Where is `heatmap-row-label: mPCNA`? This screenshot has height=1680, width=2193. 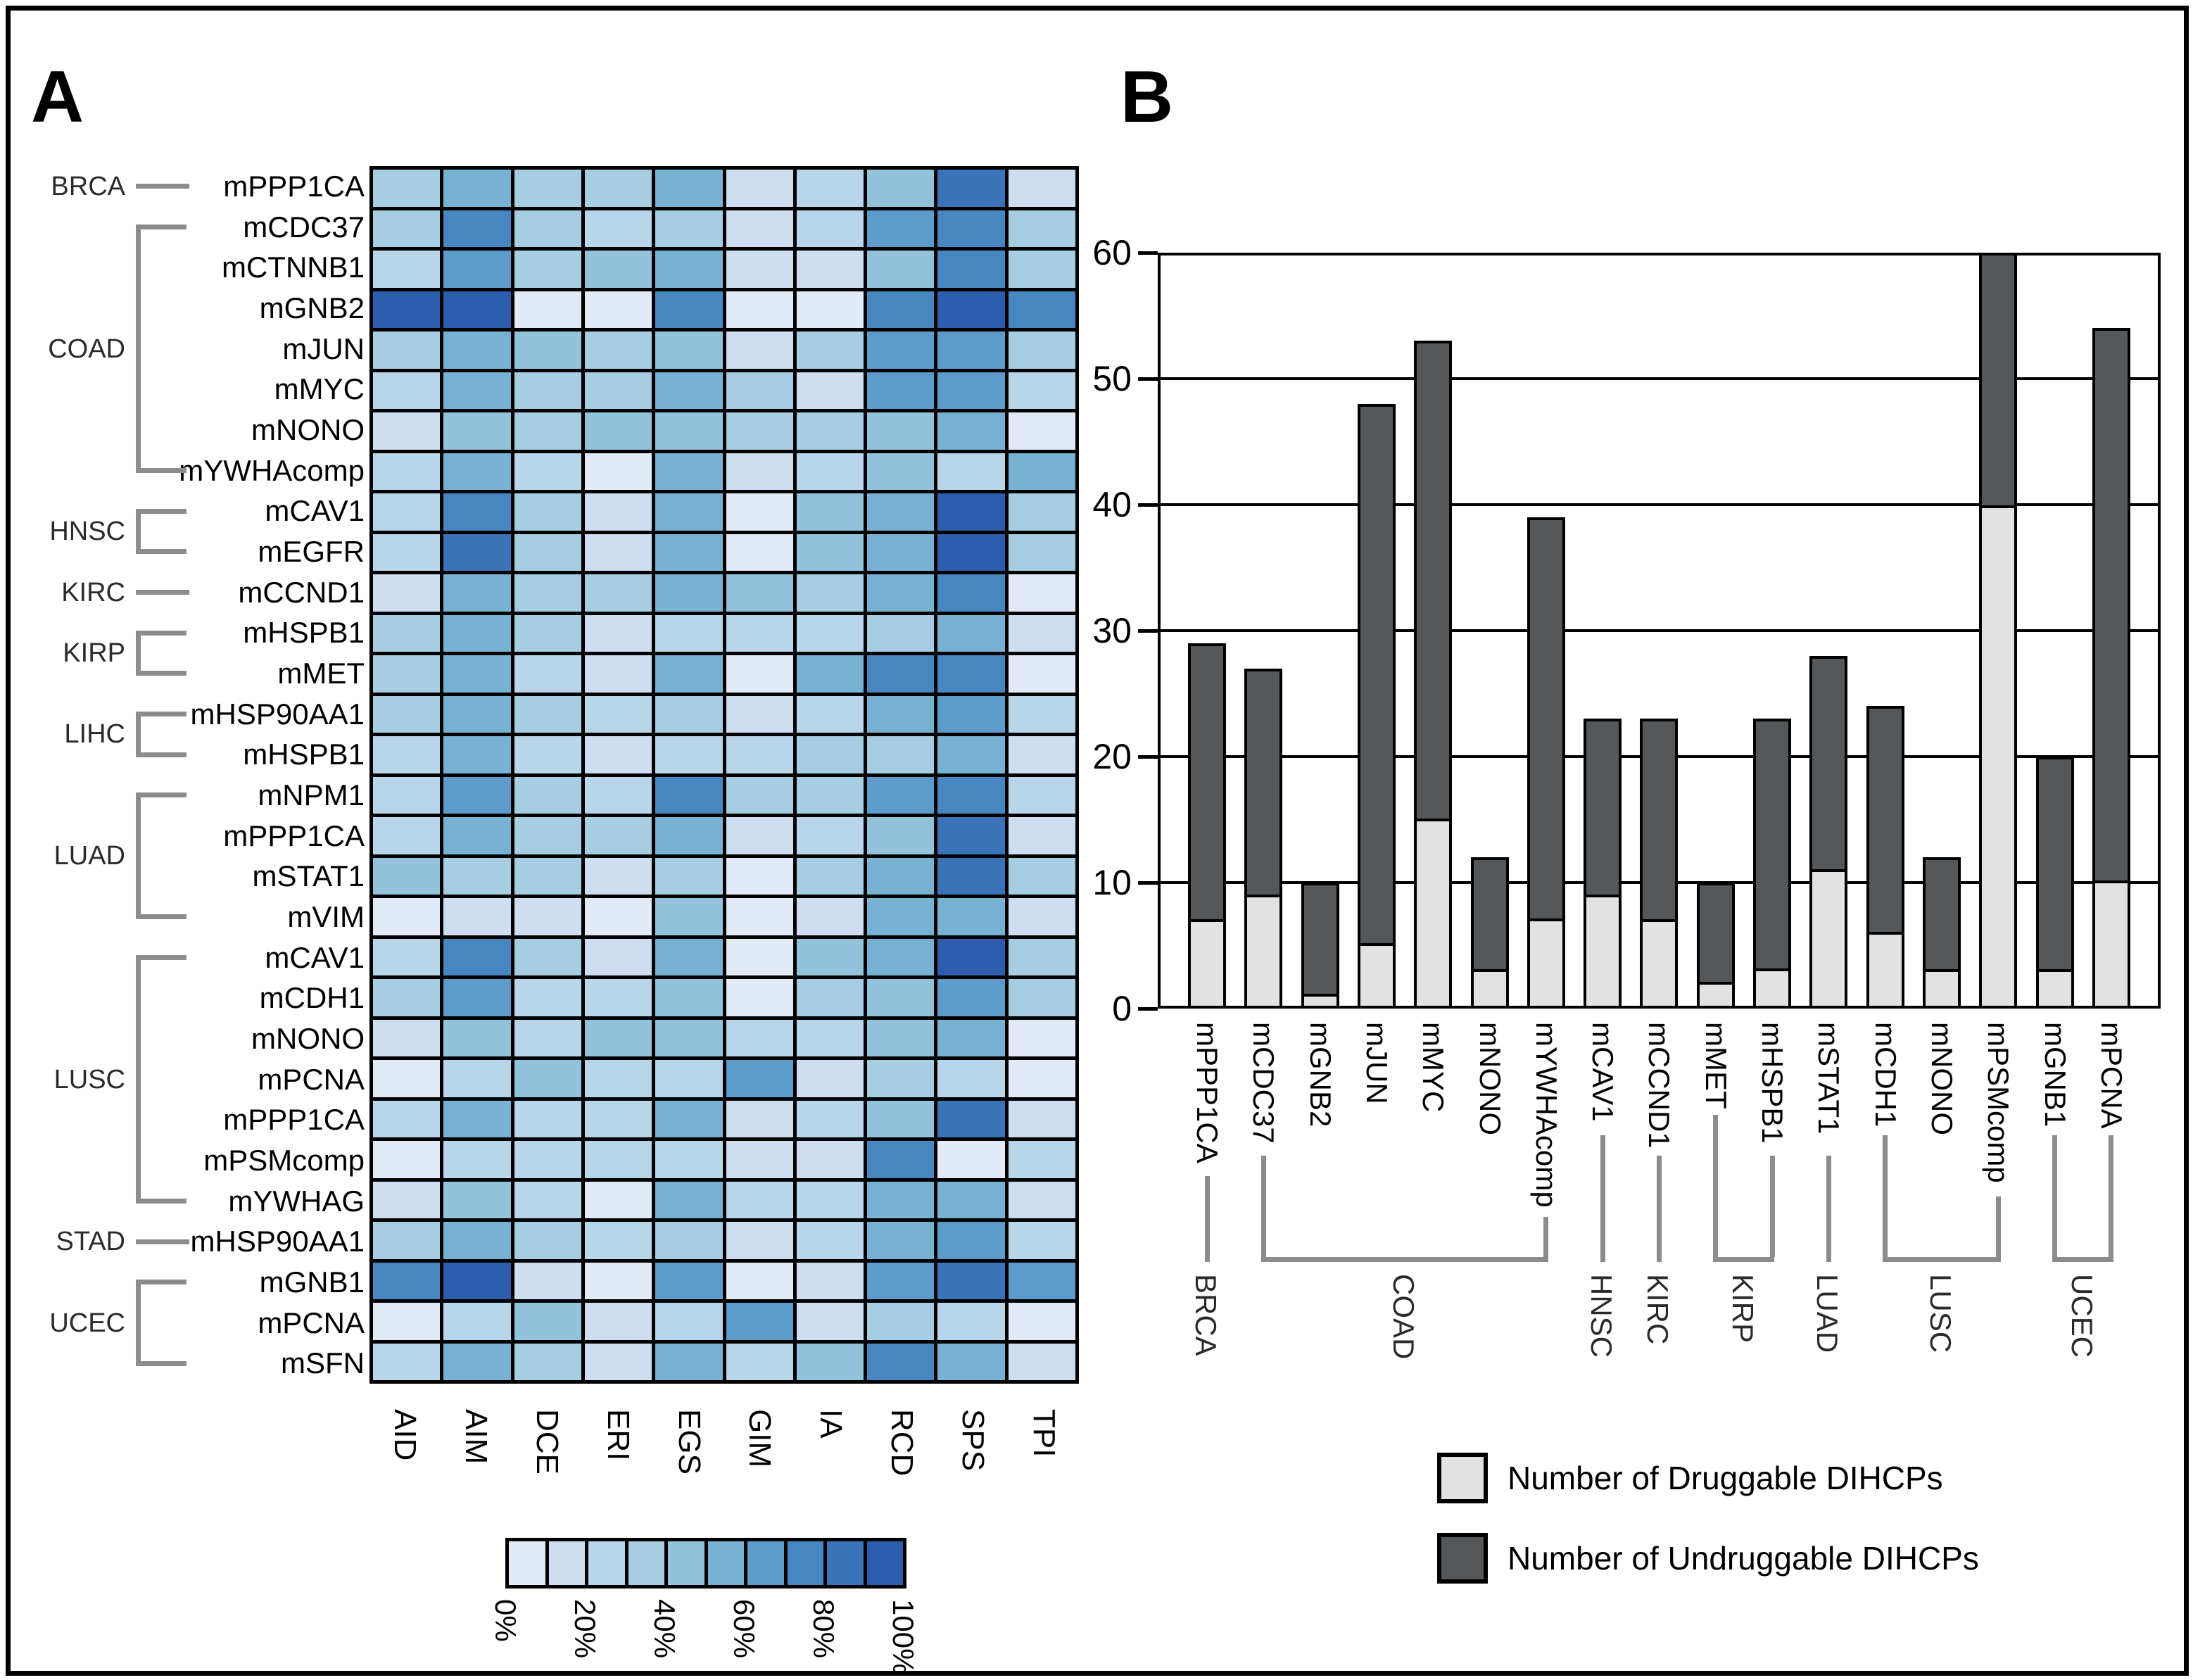
heatmap-row-label: mPCNA is located at coordinates (311, 1079).